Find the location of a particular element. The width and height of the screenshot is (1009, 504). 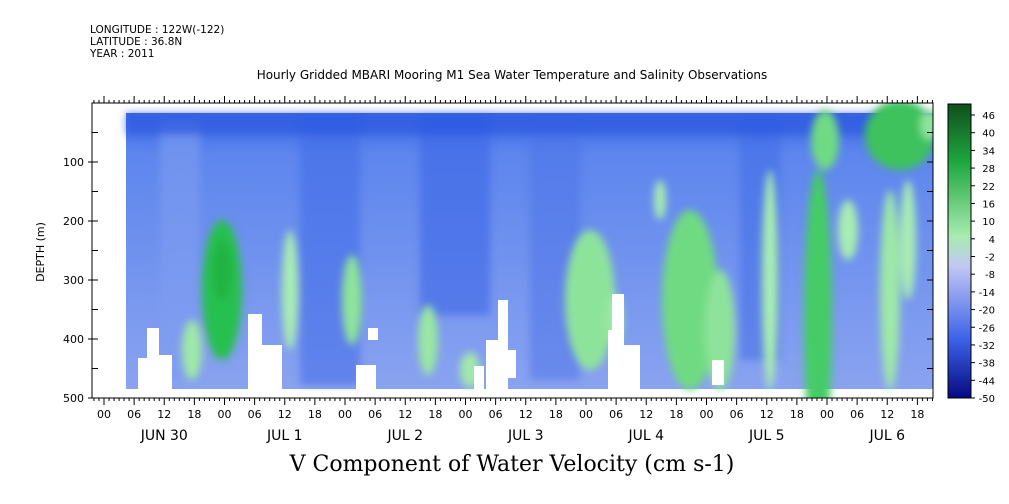

x-date-label: JUL 6 is located at coordinates (886, 436).